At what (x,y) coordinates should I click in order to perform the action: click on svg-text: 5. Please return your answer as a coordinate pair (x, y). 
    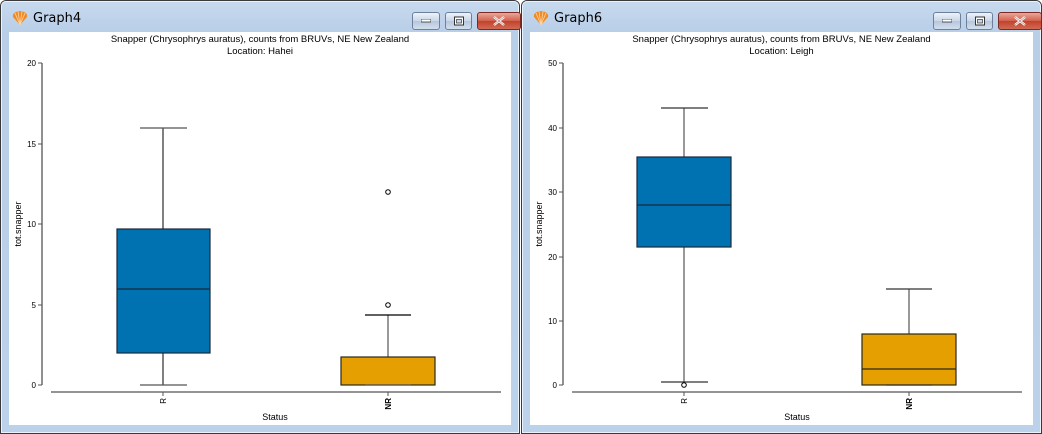
    Looking at the image, I should click on (34, 305).